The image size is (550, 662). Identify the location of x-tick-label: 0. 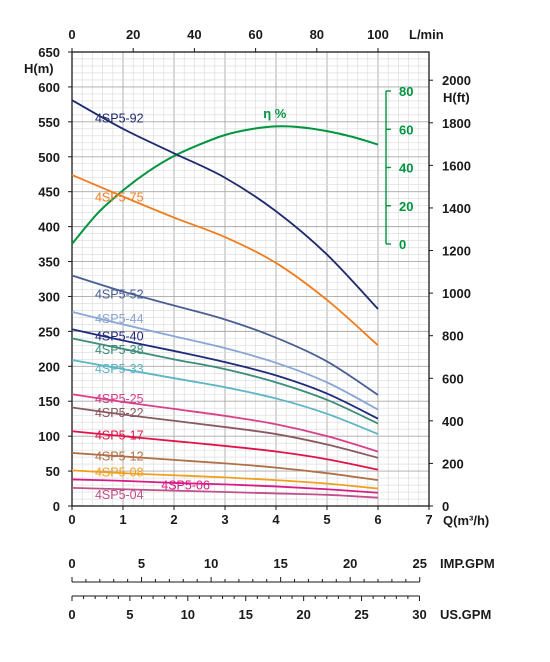
(71, 519).